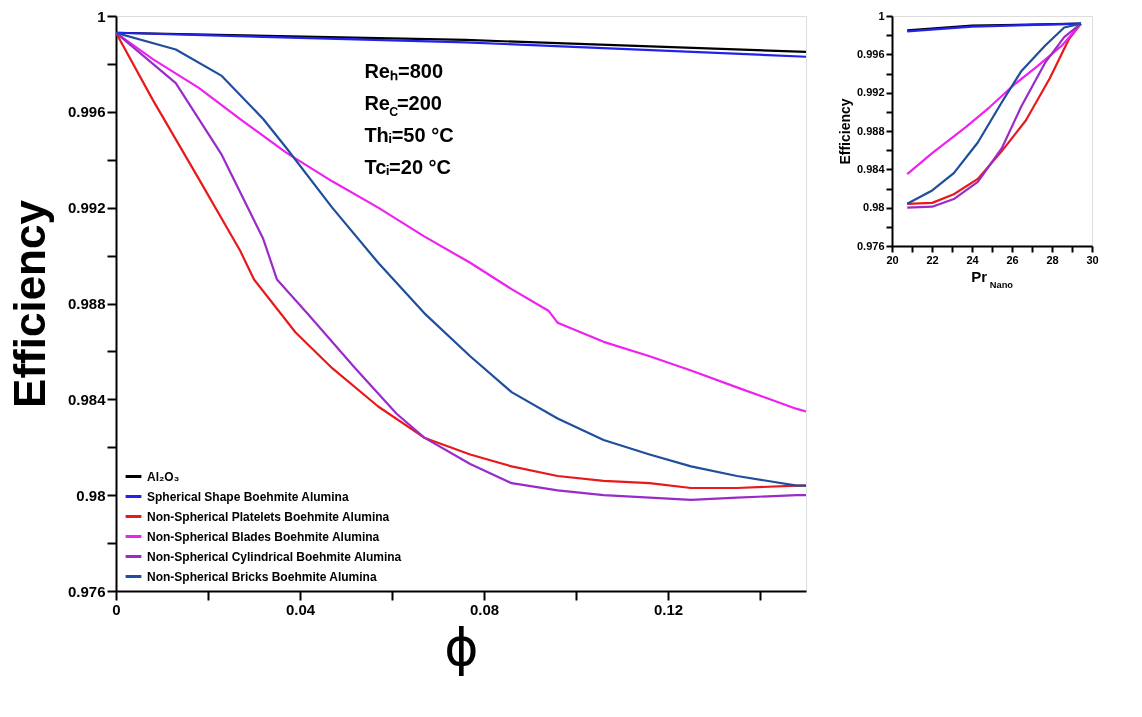 This screenshot has height=717, width=1142. I want to click on annotation: Tcᵢ=20 °C, so click(408, 167).